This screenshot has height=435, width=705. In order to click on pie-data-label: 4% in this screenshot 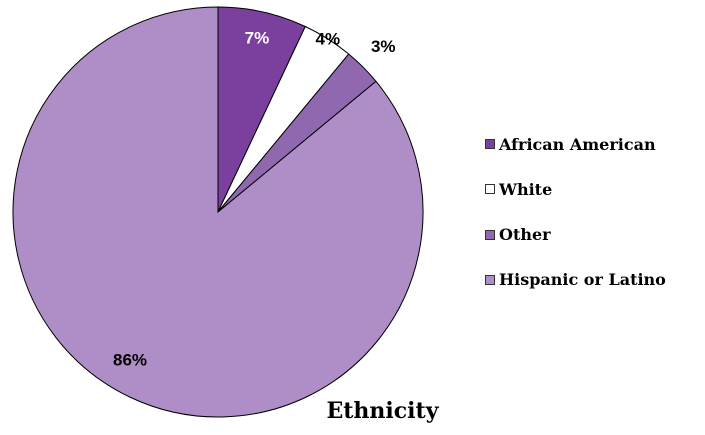, I will do `click(328, 38)`.